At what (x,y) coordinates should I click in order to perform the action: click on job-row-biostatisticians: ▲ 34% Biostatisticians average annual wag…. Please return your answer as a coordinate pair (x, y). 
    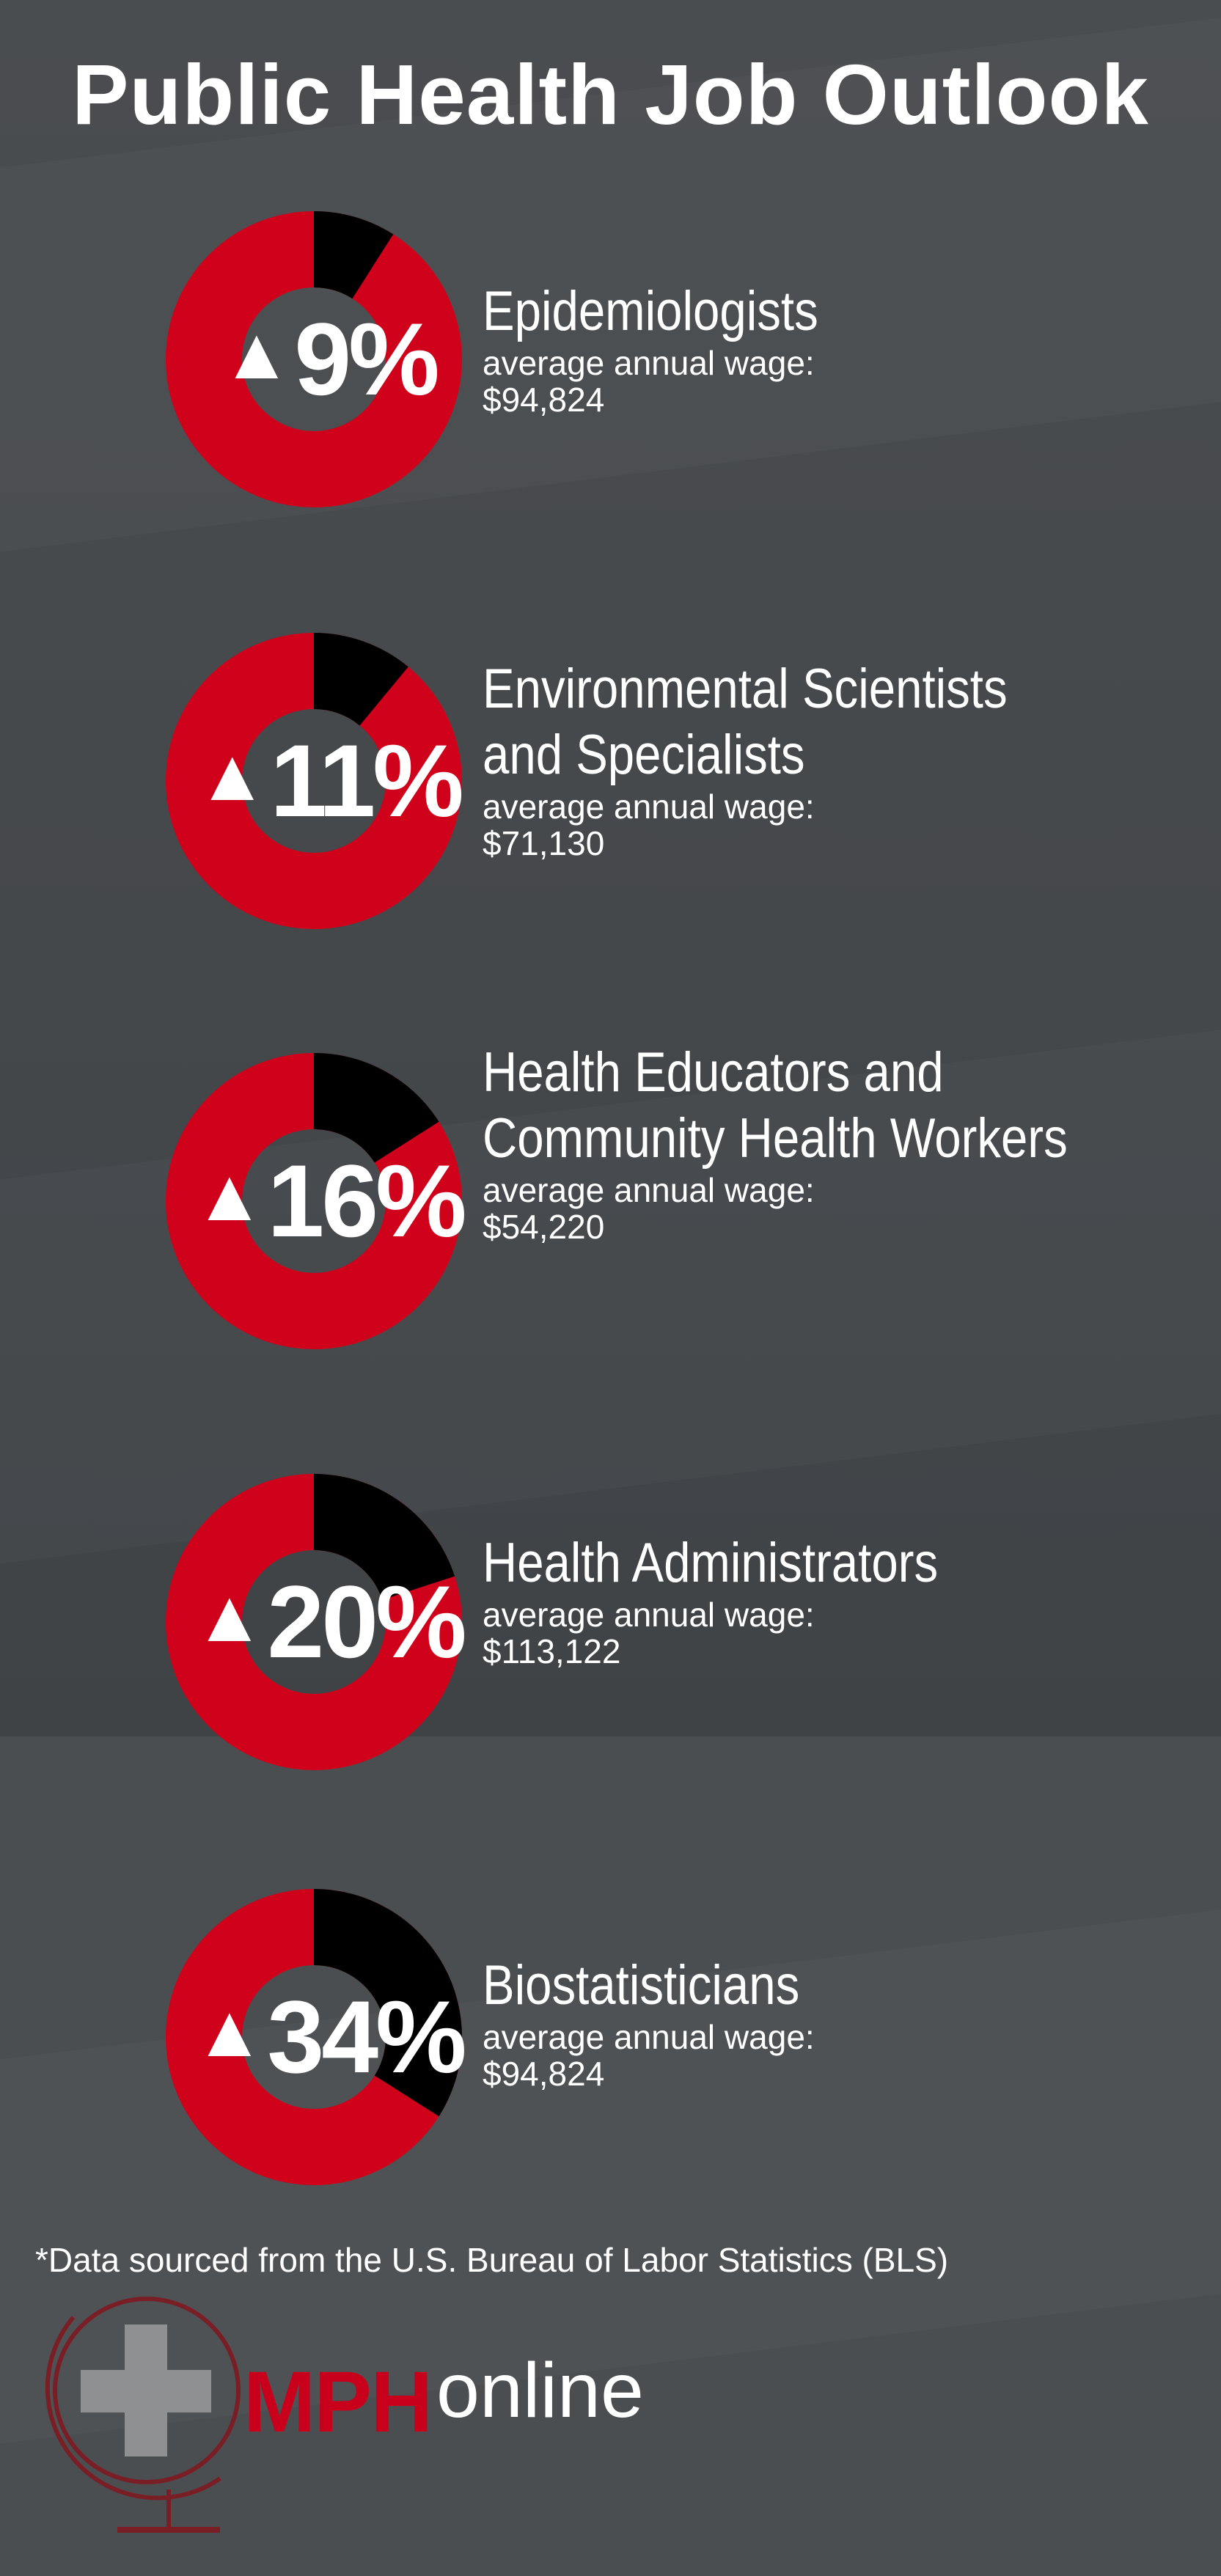
    Looking at the image, I should click on (610, 2037).